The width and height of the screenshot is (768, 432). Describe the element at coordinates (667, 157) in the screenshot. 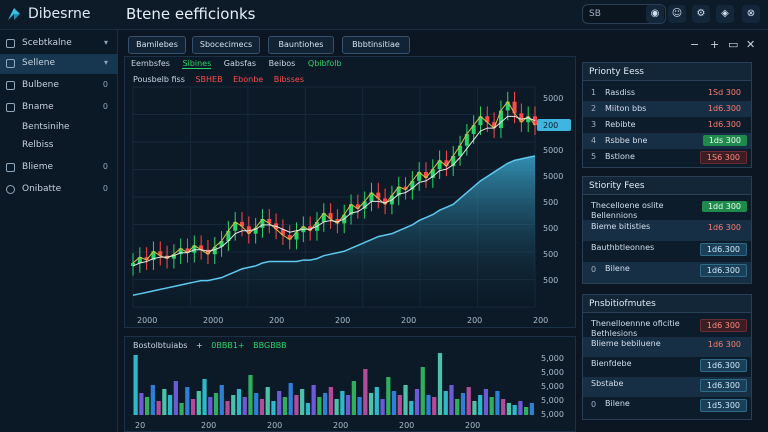

I see `fee-row: 5 Bstlone 1S6 300` at that location.